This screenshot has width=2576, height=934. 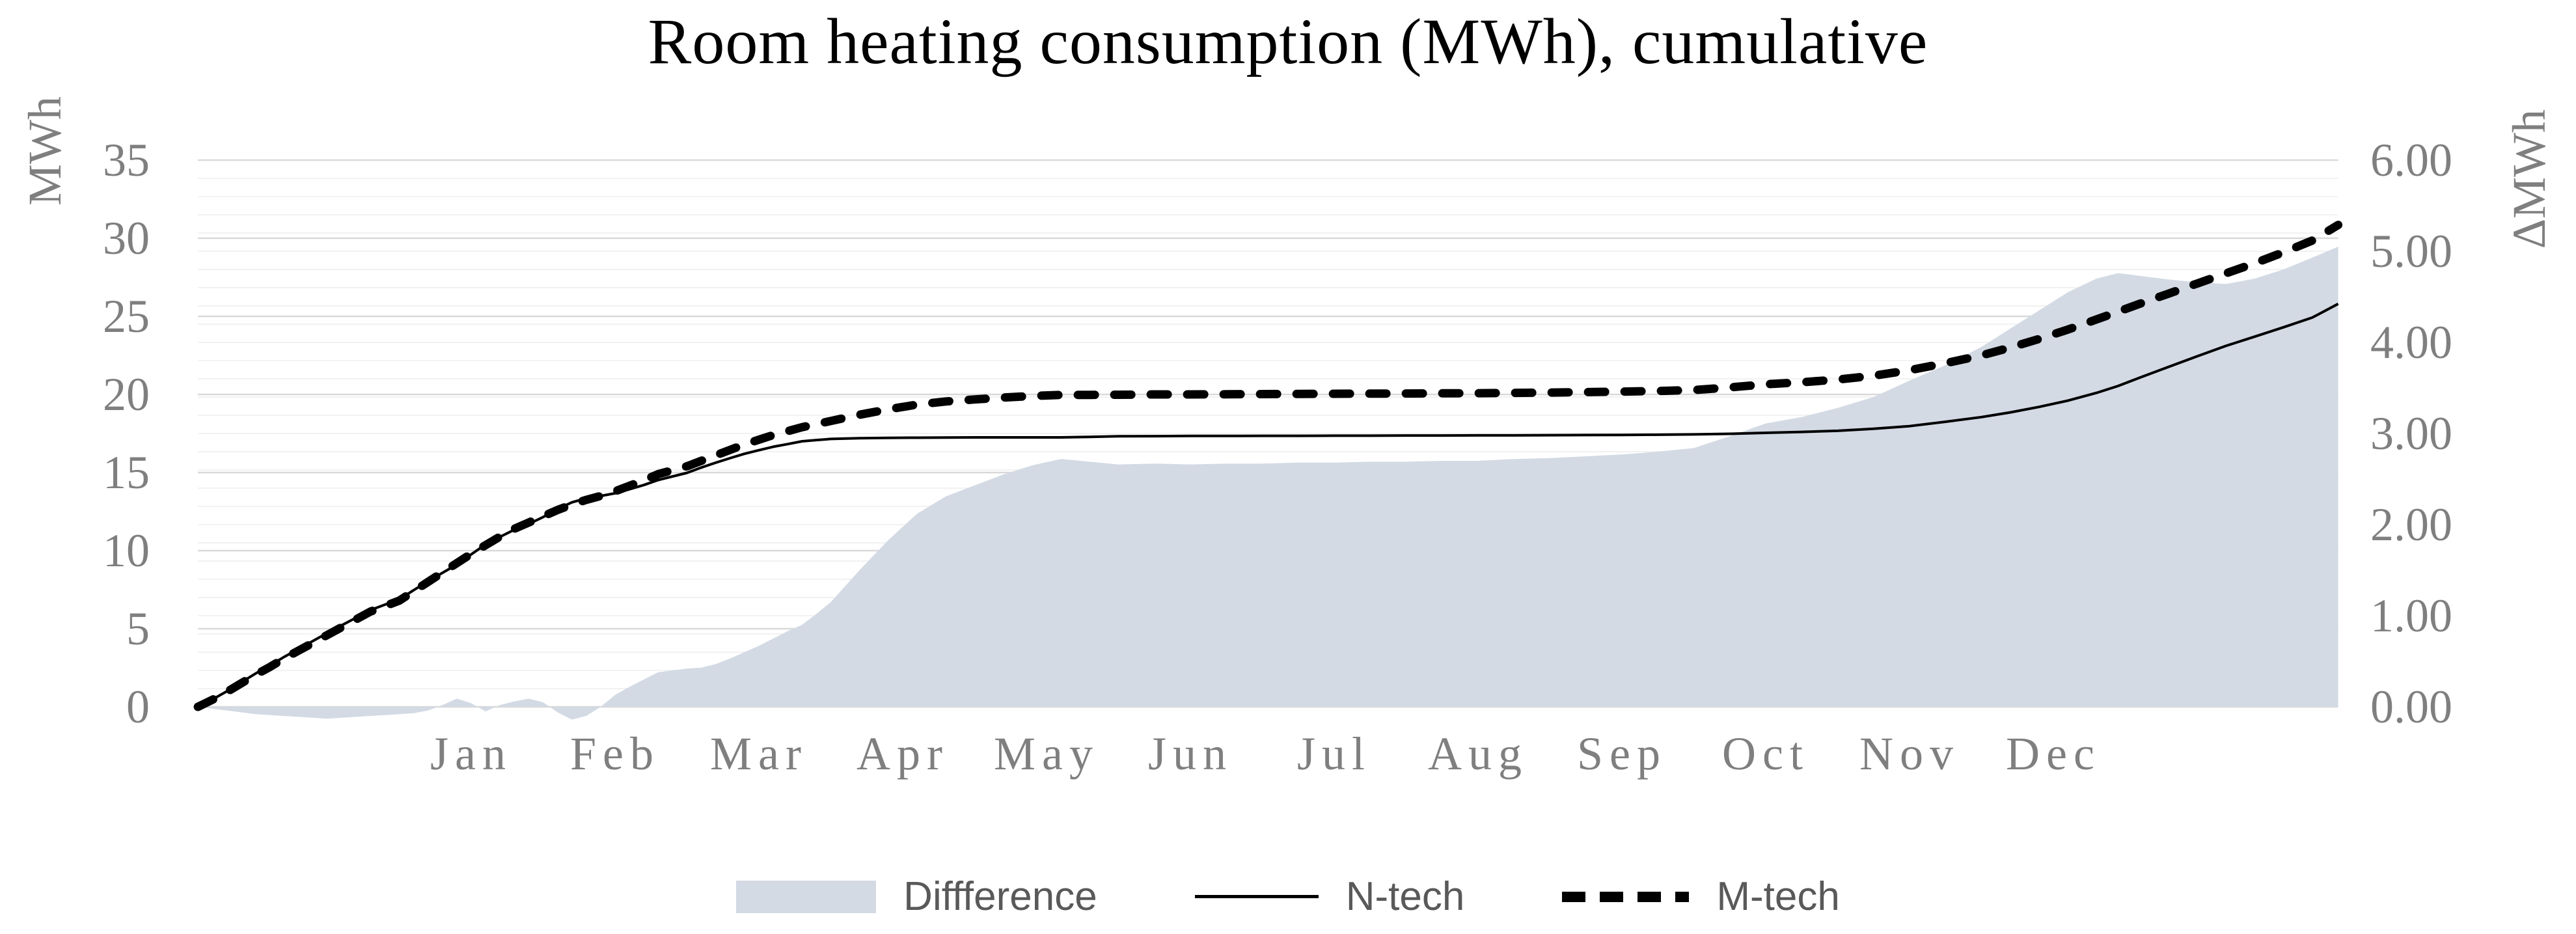 What do you see at coordinates (2411, 707) in the screenshot?
I see `y-axis-tick-right: 0.00` at bounding box center [2411, 707].